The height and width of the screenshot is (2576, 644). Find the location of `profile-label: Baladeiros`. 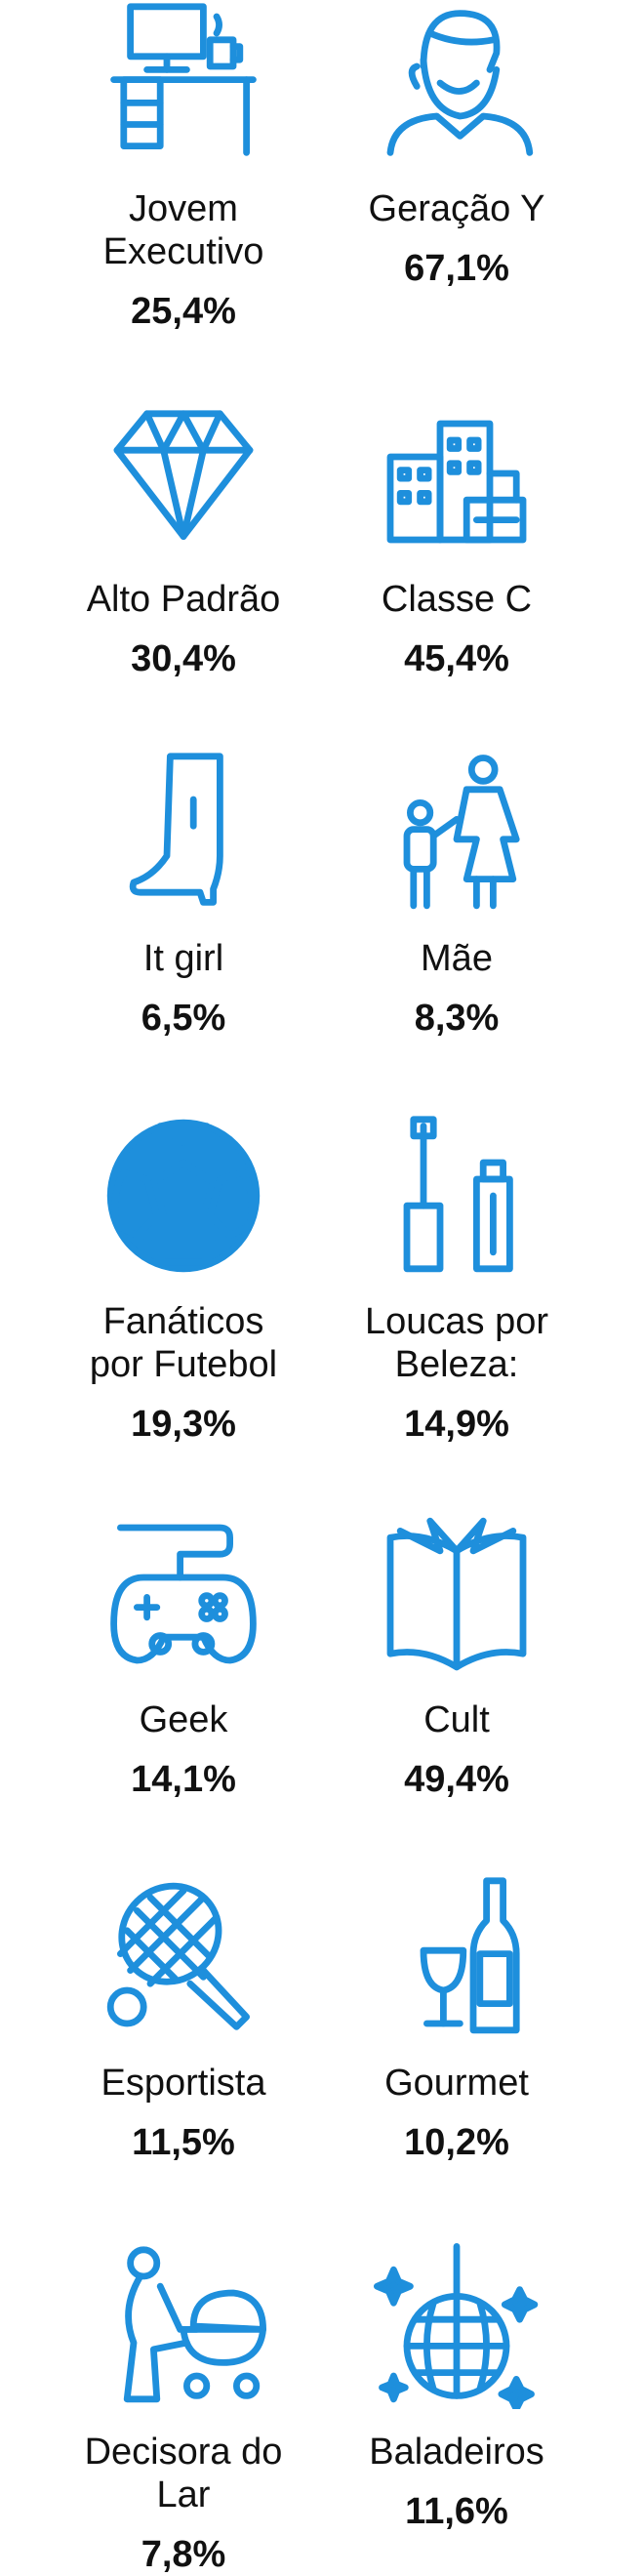

profile-label: Baladeiros is located at coordinates (456, 2452).